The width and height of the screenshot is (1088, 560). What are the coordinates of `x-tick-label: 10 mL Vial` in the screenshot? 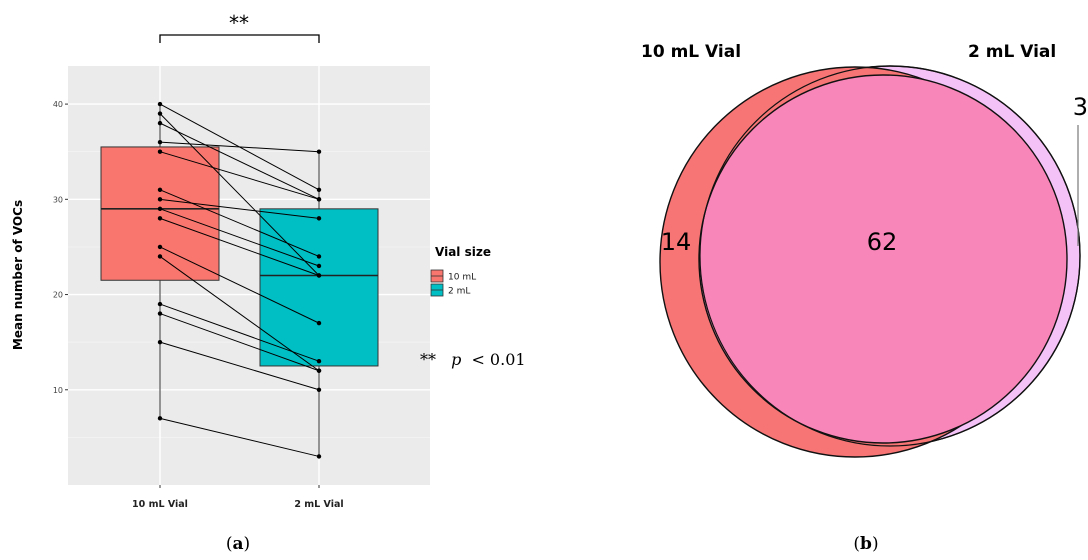 It's located at (160, 504).